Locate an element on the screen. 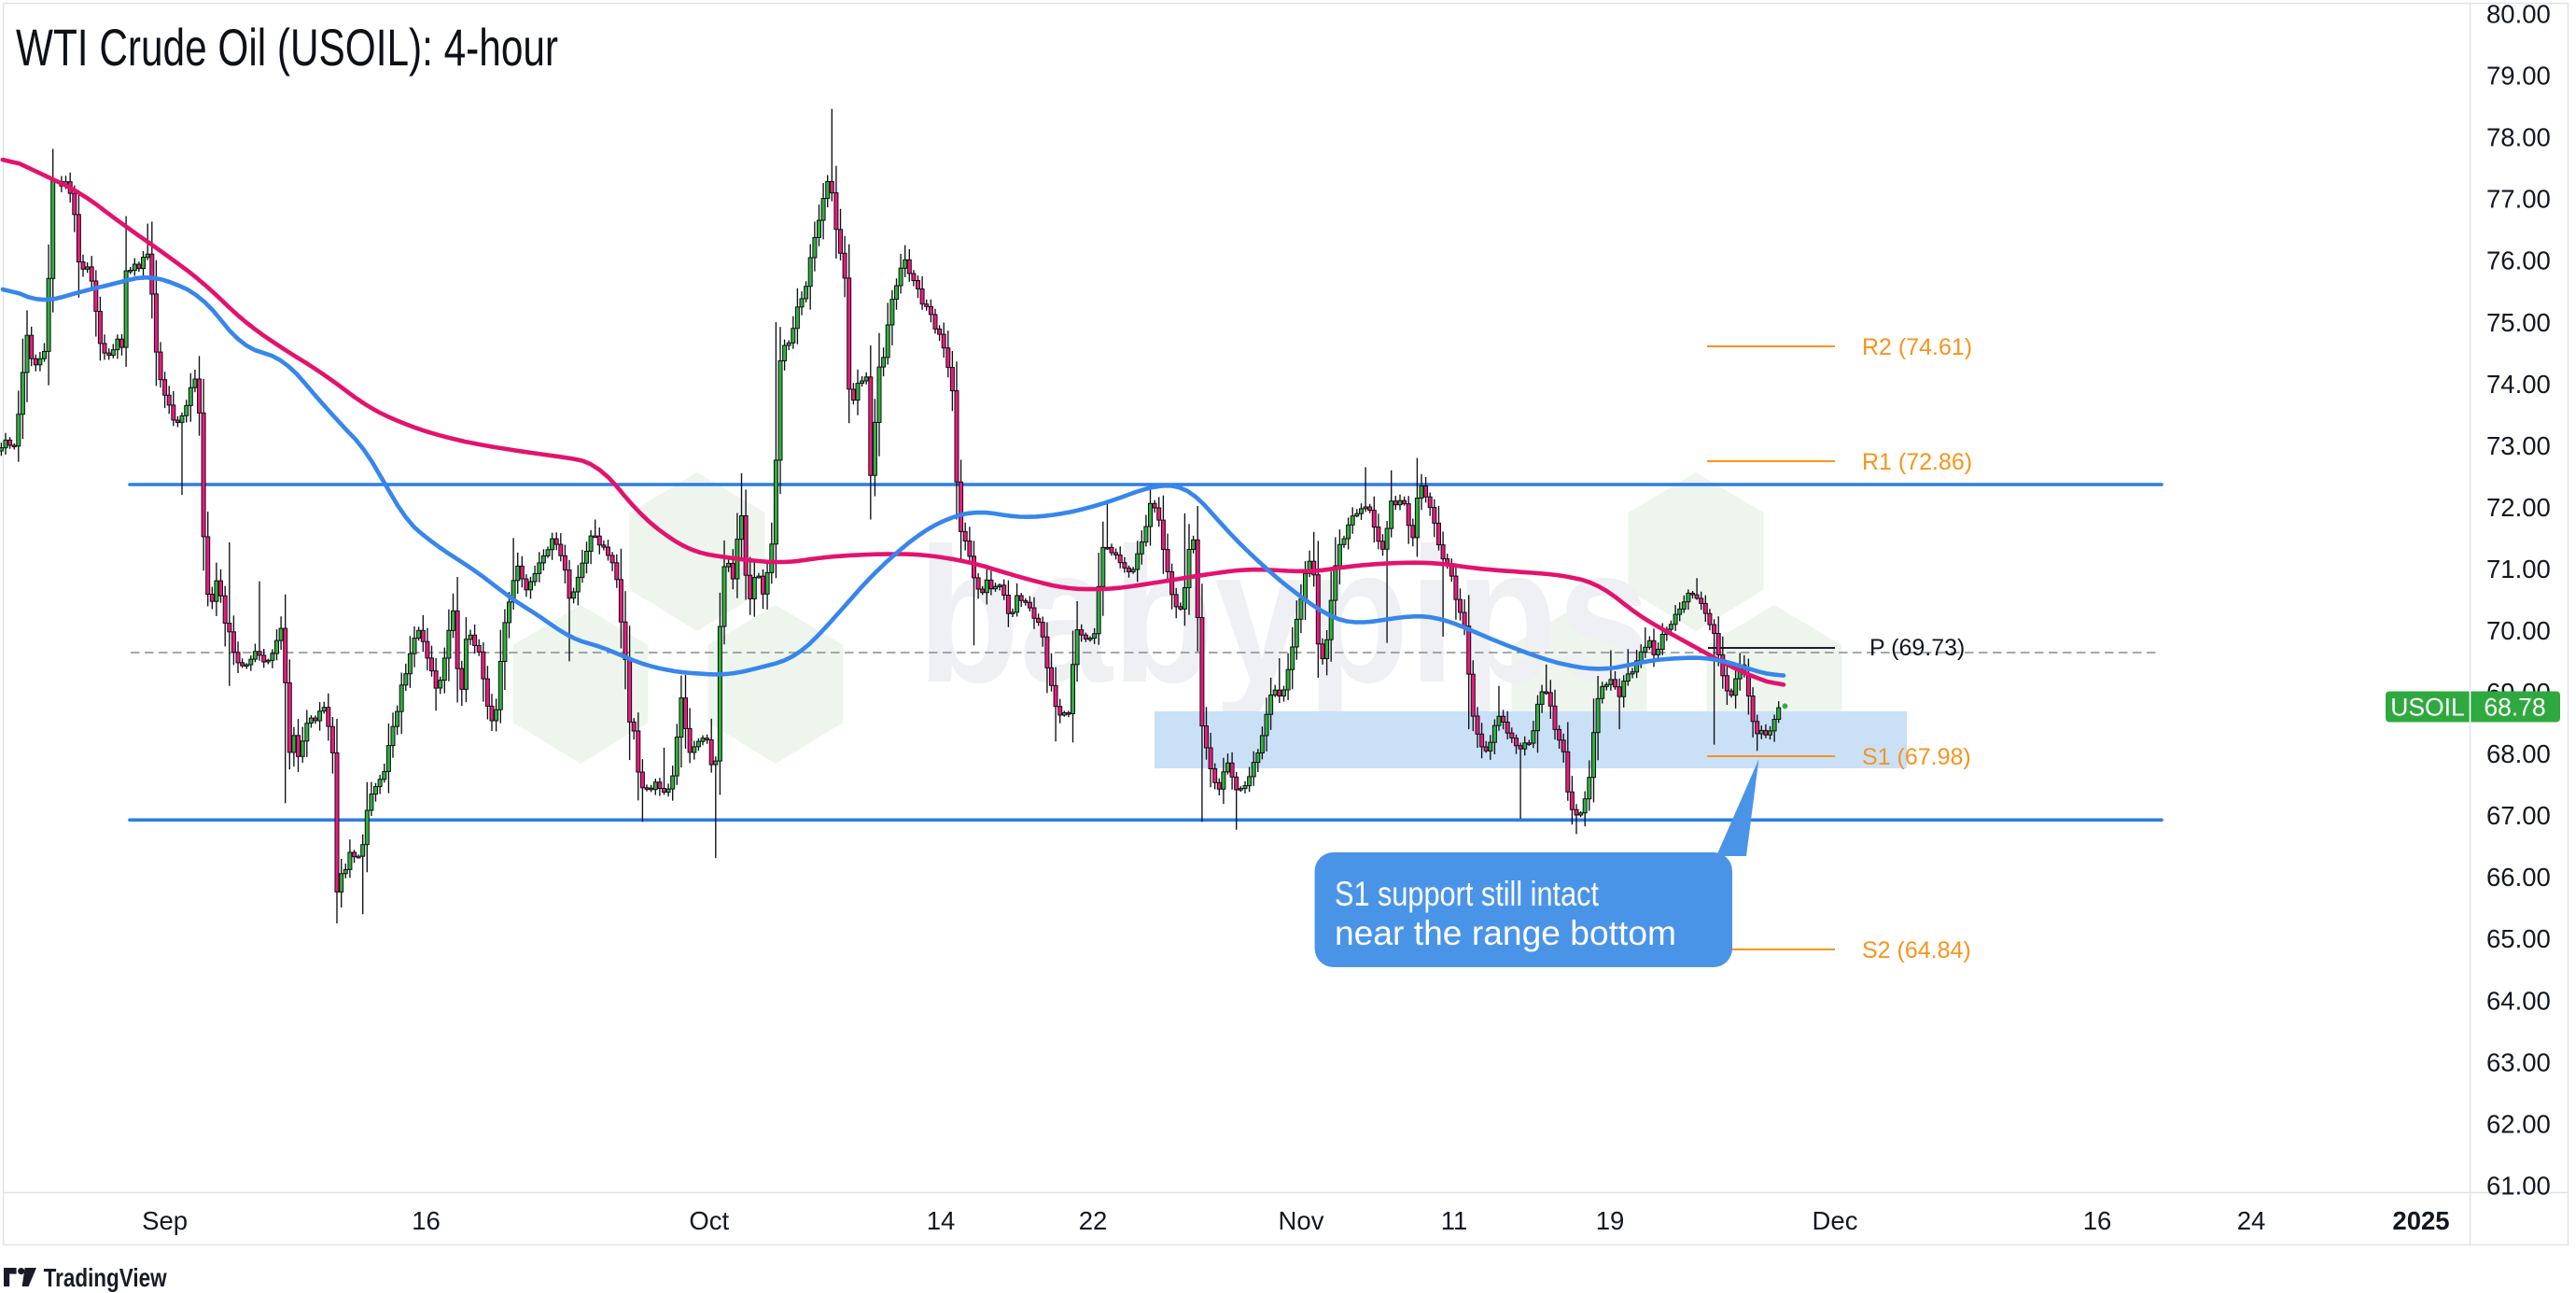 The width and height of the screenshot is (2576, 1293). svg-text: P (69.73) is located at coordinates (1917, 648).